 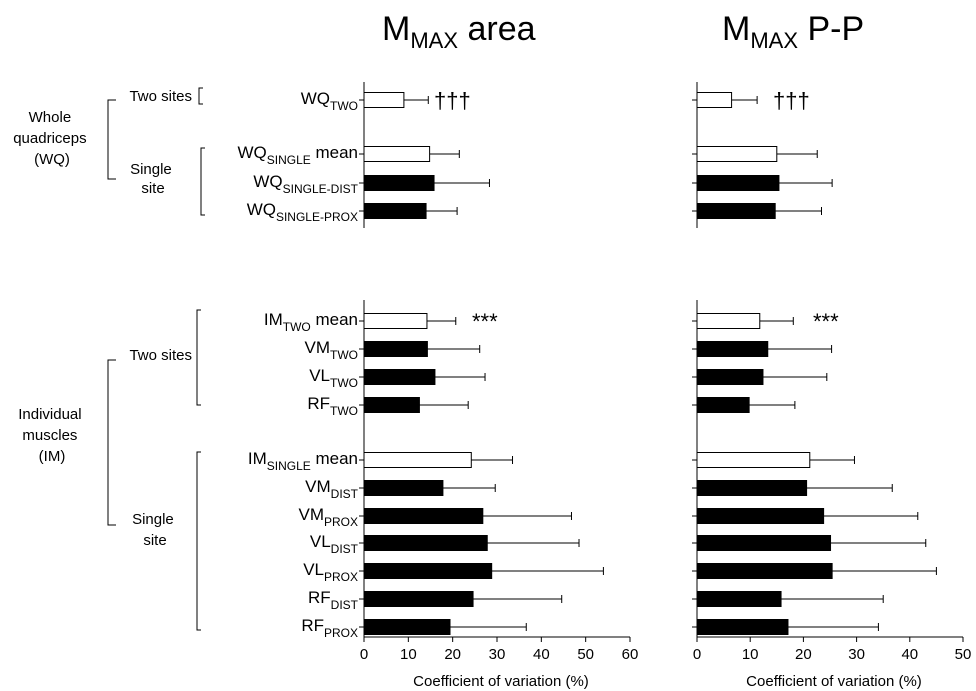 I want to click on row-label-vm_prox: VMPROX, so click(x=328, y=517).